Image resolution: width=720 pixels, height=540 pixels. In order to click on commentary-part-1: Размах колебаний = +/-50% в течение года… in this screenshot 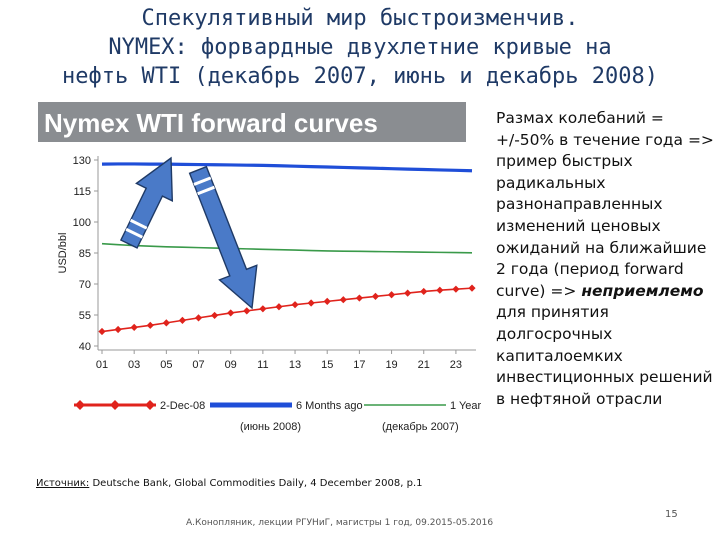, I will do `click(605, 204)`.